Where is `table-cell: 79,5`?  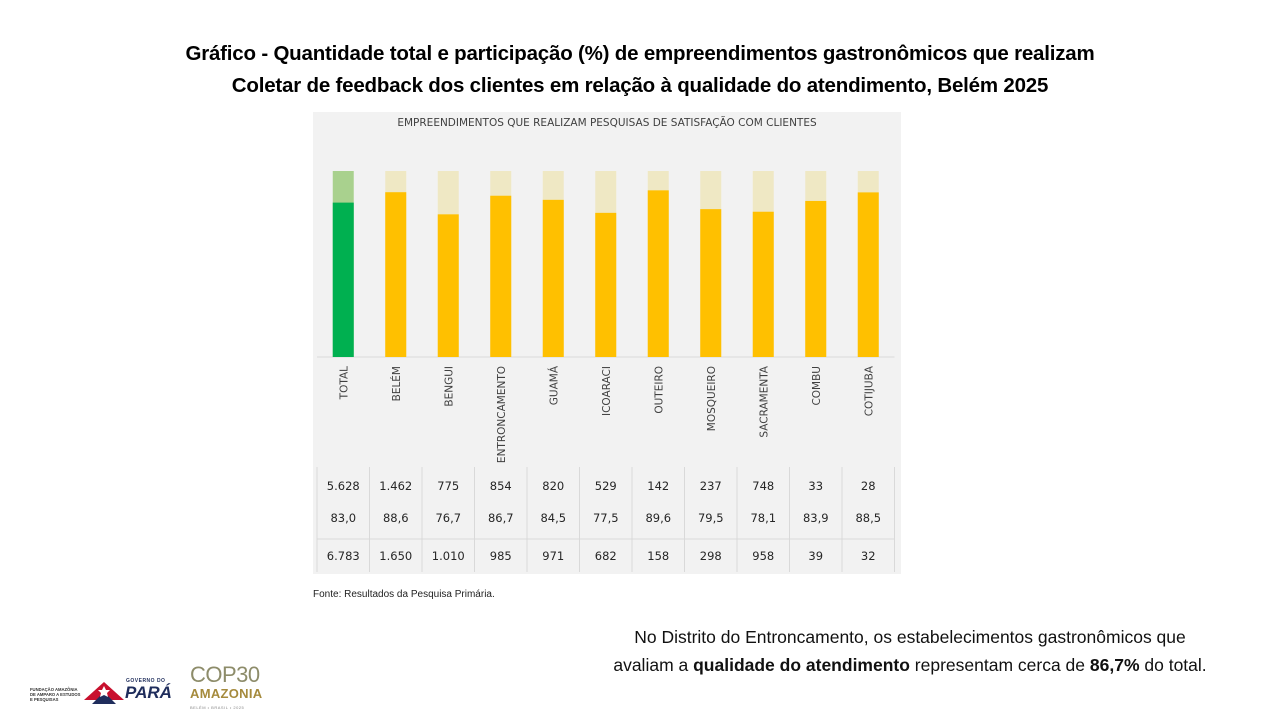 table-cell: 79,5 is located at coordinates (711, 518).